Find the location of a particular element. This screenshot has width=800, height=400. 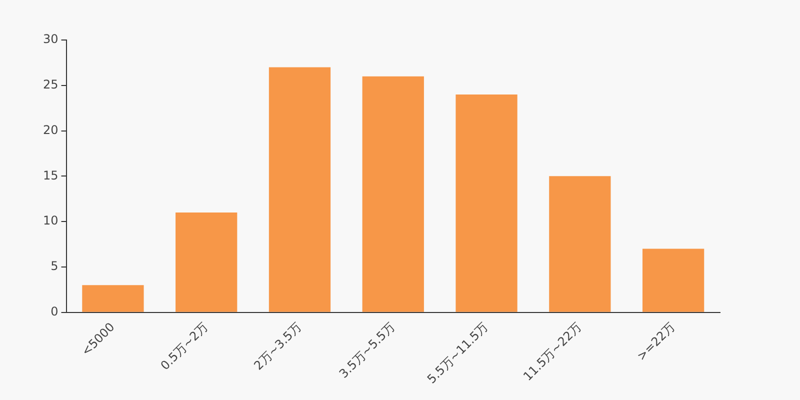

y-tick-label: 0 is located at coordinates (54, 311).